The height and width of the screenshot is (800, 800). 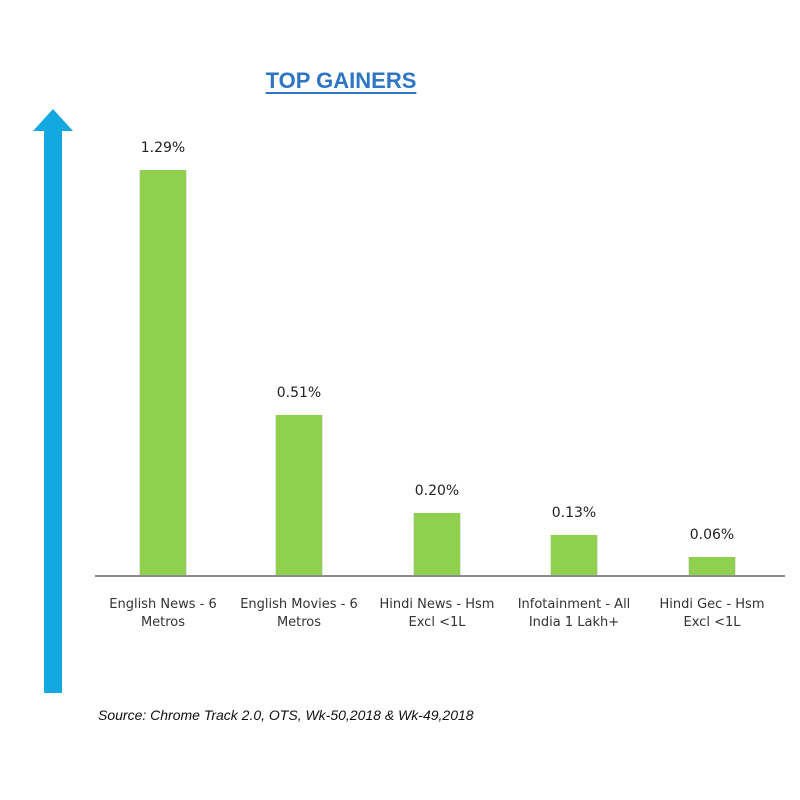 What do you see at coordinates (437, 614) in the screenshot?
I see `category-label: Hindi News - Hsm Excl <1L` at bounding box center [437, 614].